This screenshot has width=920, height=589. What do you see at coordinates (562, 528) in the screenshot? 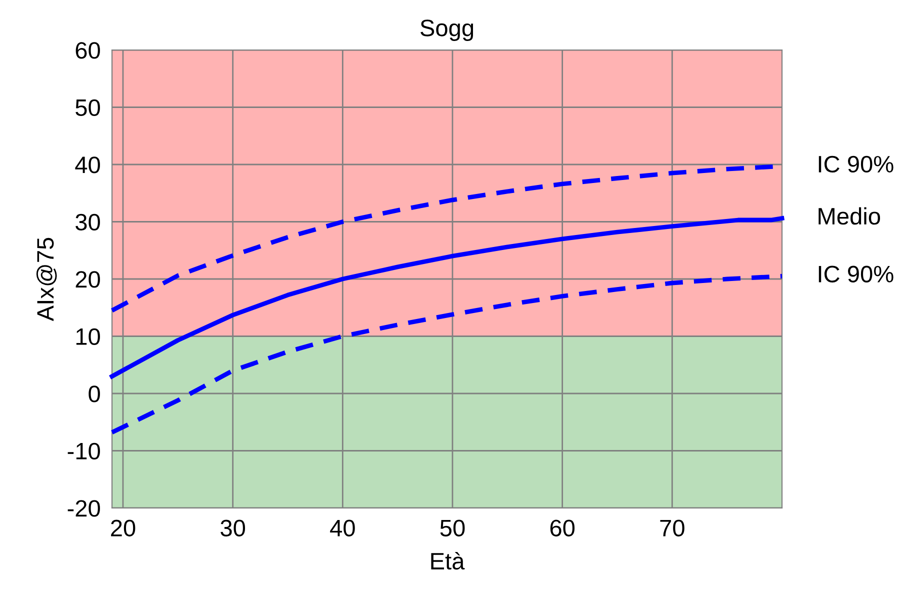
I see `x-tick-label: 60` at bounding box center [562, 528].